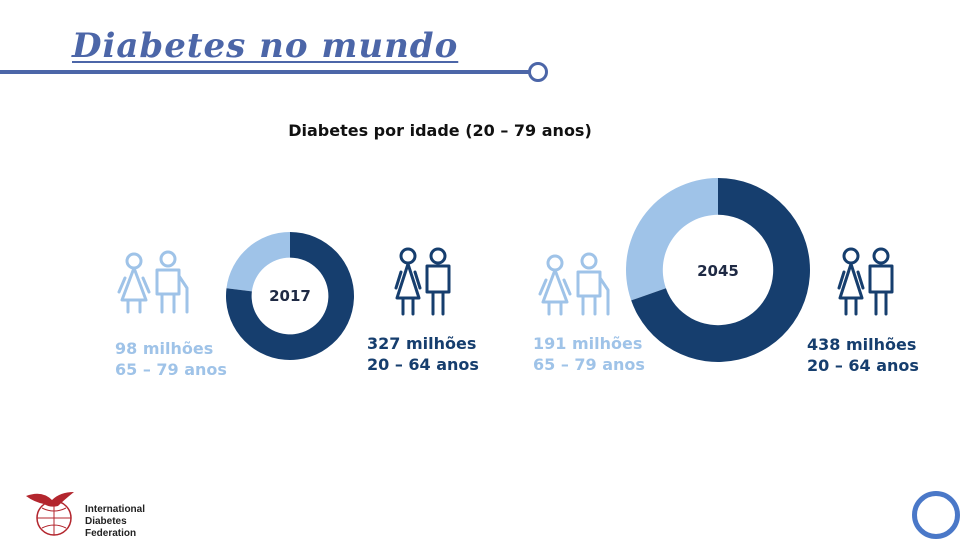 This screenshot has width=980, height=551. I want to click on corner-ring-icon, so click(936, 515).